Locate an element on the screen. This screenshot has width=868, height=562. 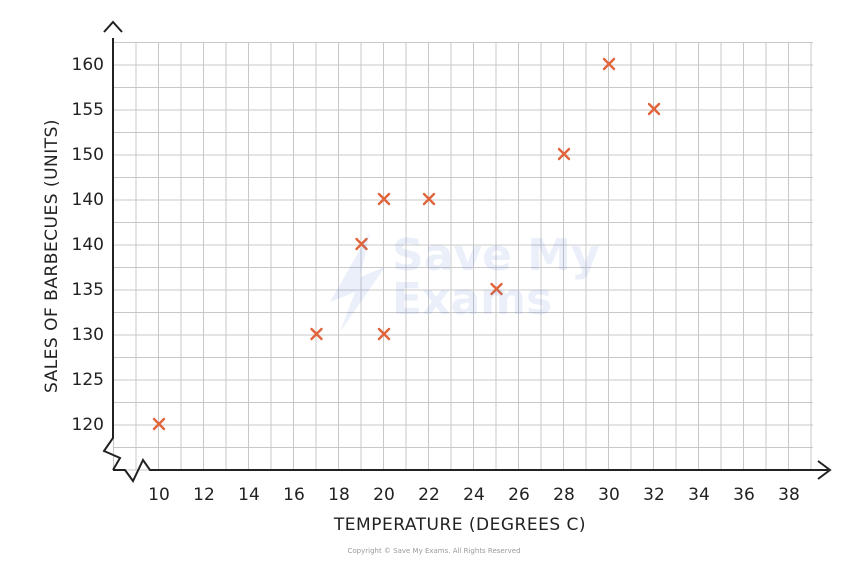
x-tick-label: 16 is located at coordinates (294, 495).